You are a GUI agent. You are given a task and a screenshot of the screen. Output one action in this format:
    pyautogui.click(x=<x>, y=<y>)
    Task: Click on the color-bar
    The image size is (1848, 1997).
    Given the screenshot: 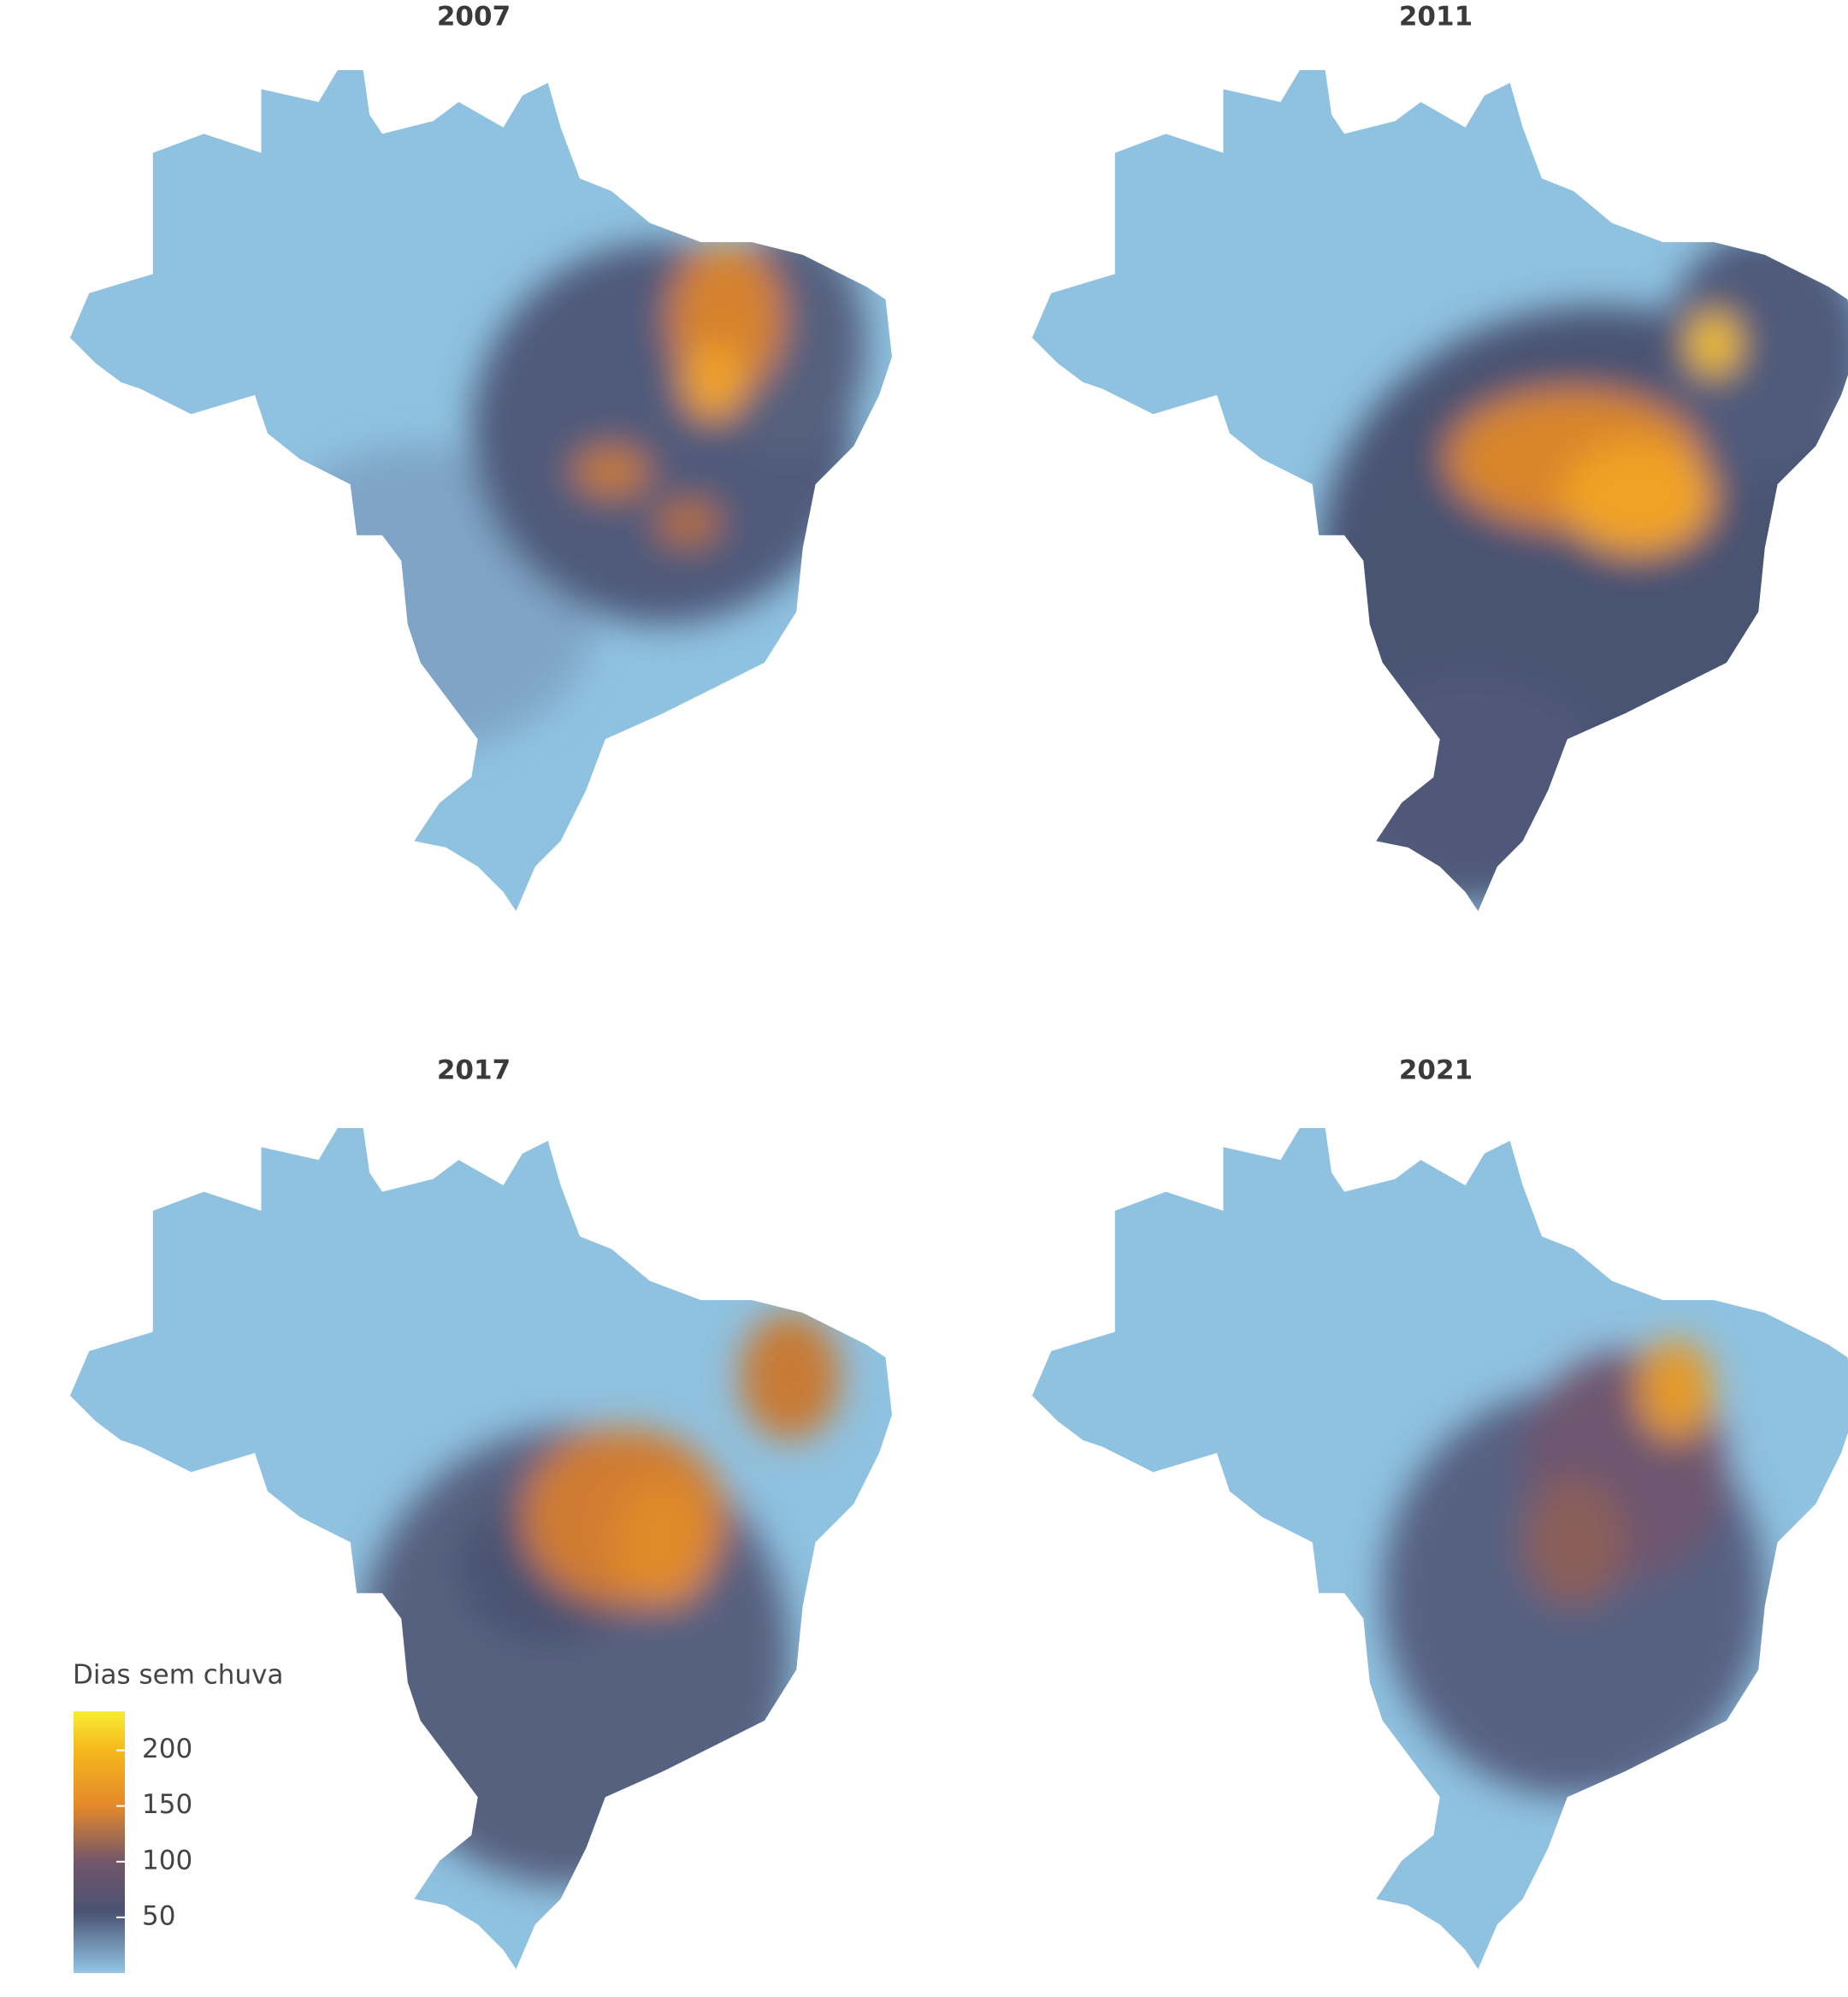 What is the action you would take?
    pyautogui.click(x=99, y=1842)
    